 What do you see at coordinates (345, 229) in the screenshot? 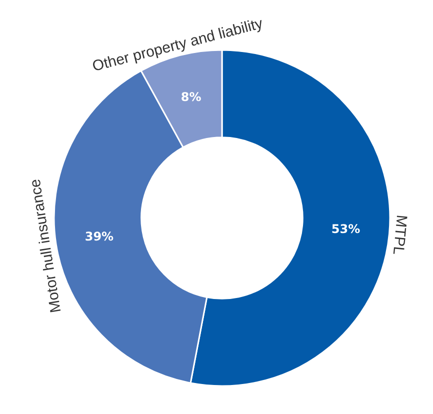
I see `data-label: 53%` at bounding box center [345, 229].